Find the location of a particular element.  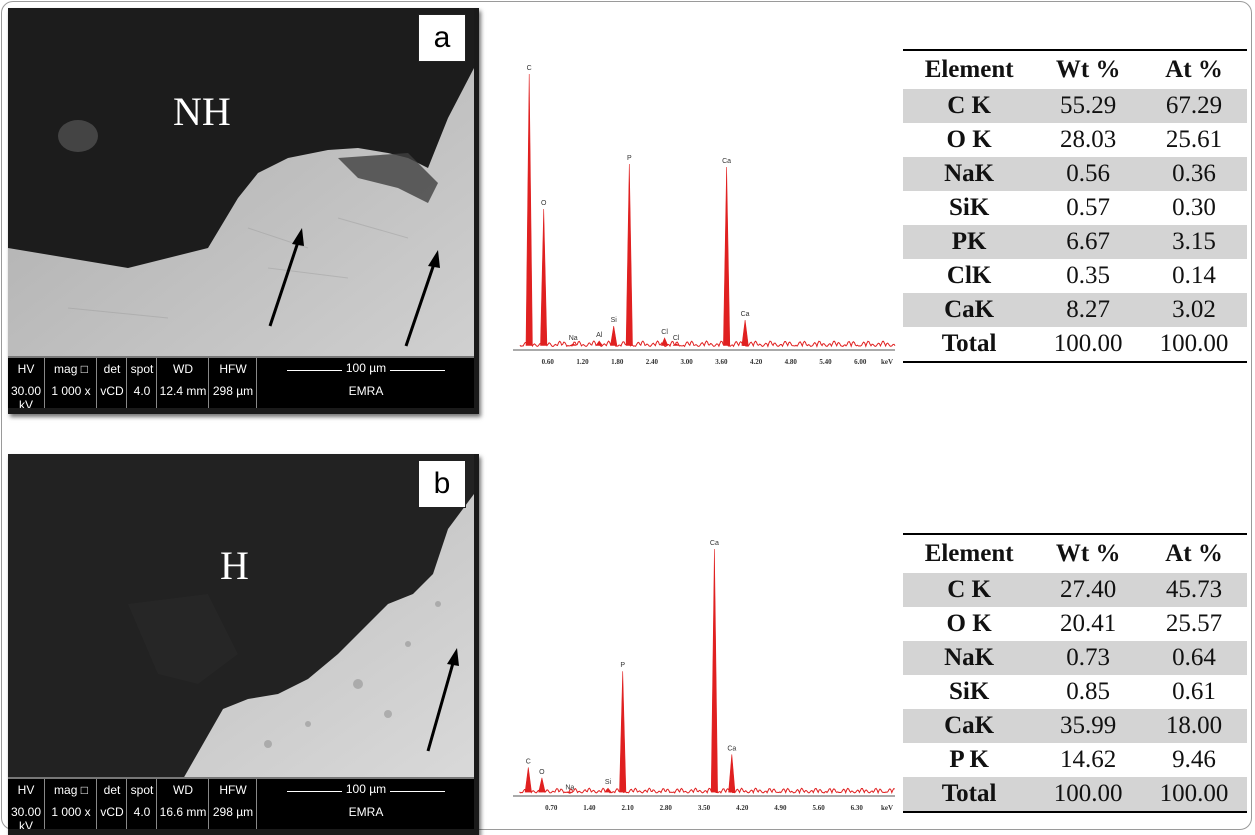

x-tick-label: 6.30 is located at coordinates (857, 808).